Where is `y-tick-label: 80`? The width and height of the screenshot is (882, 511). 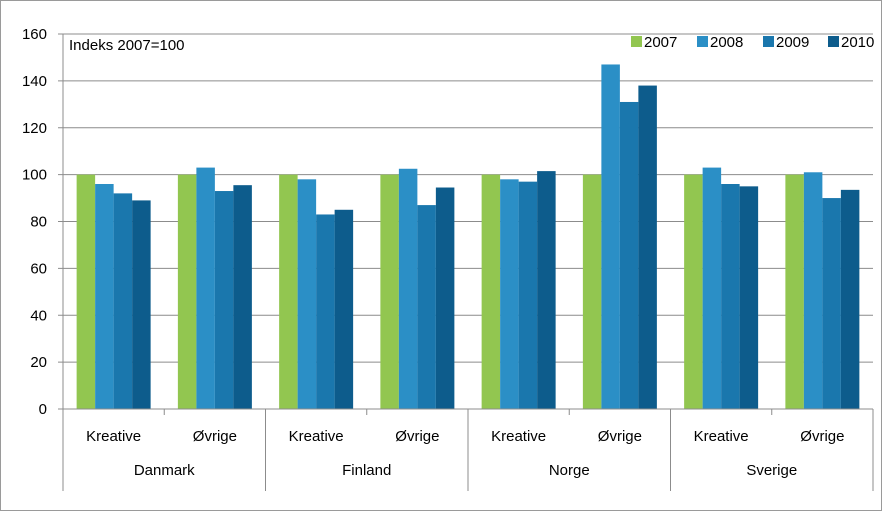
y-tick-label: 80 is located at coordinates (38, 222).